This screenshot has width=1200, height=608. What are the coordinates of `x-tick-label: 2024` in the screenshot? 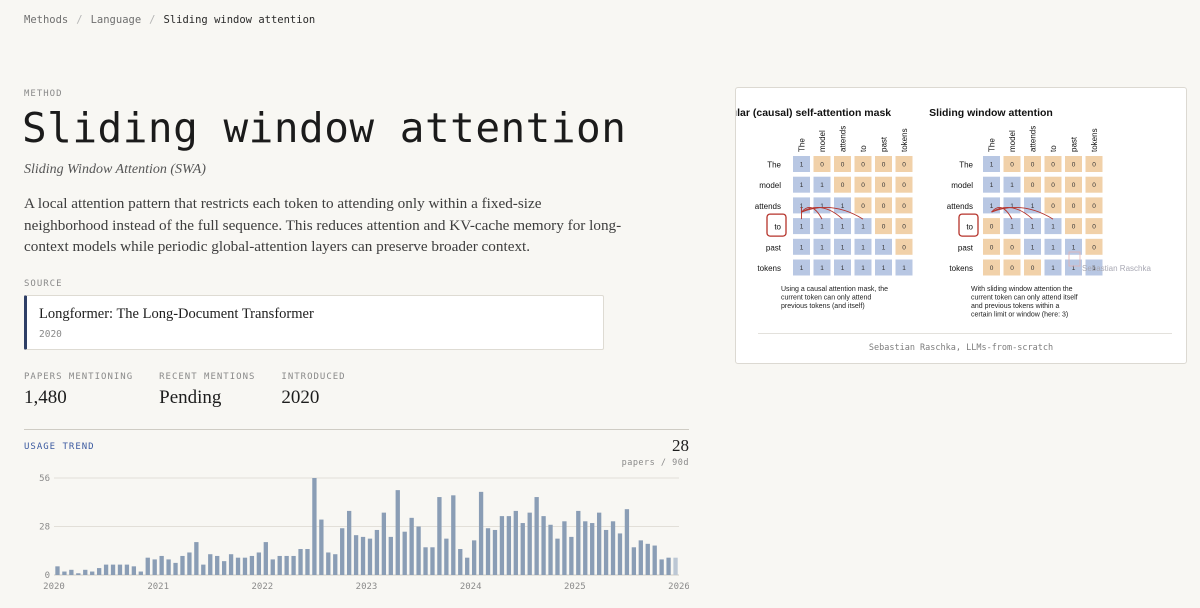 It's located at (471, 587).